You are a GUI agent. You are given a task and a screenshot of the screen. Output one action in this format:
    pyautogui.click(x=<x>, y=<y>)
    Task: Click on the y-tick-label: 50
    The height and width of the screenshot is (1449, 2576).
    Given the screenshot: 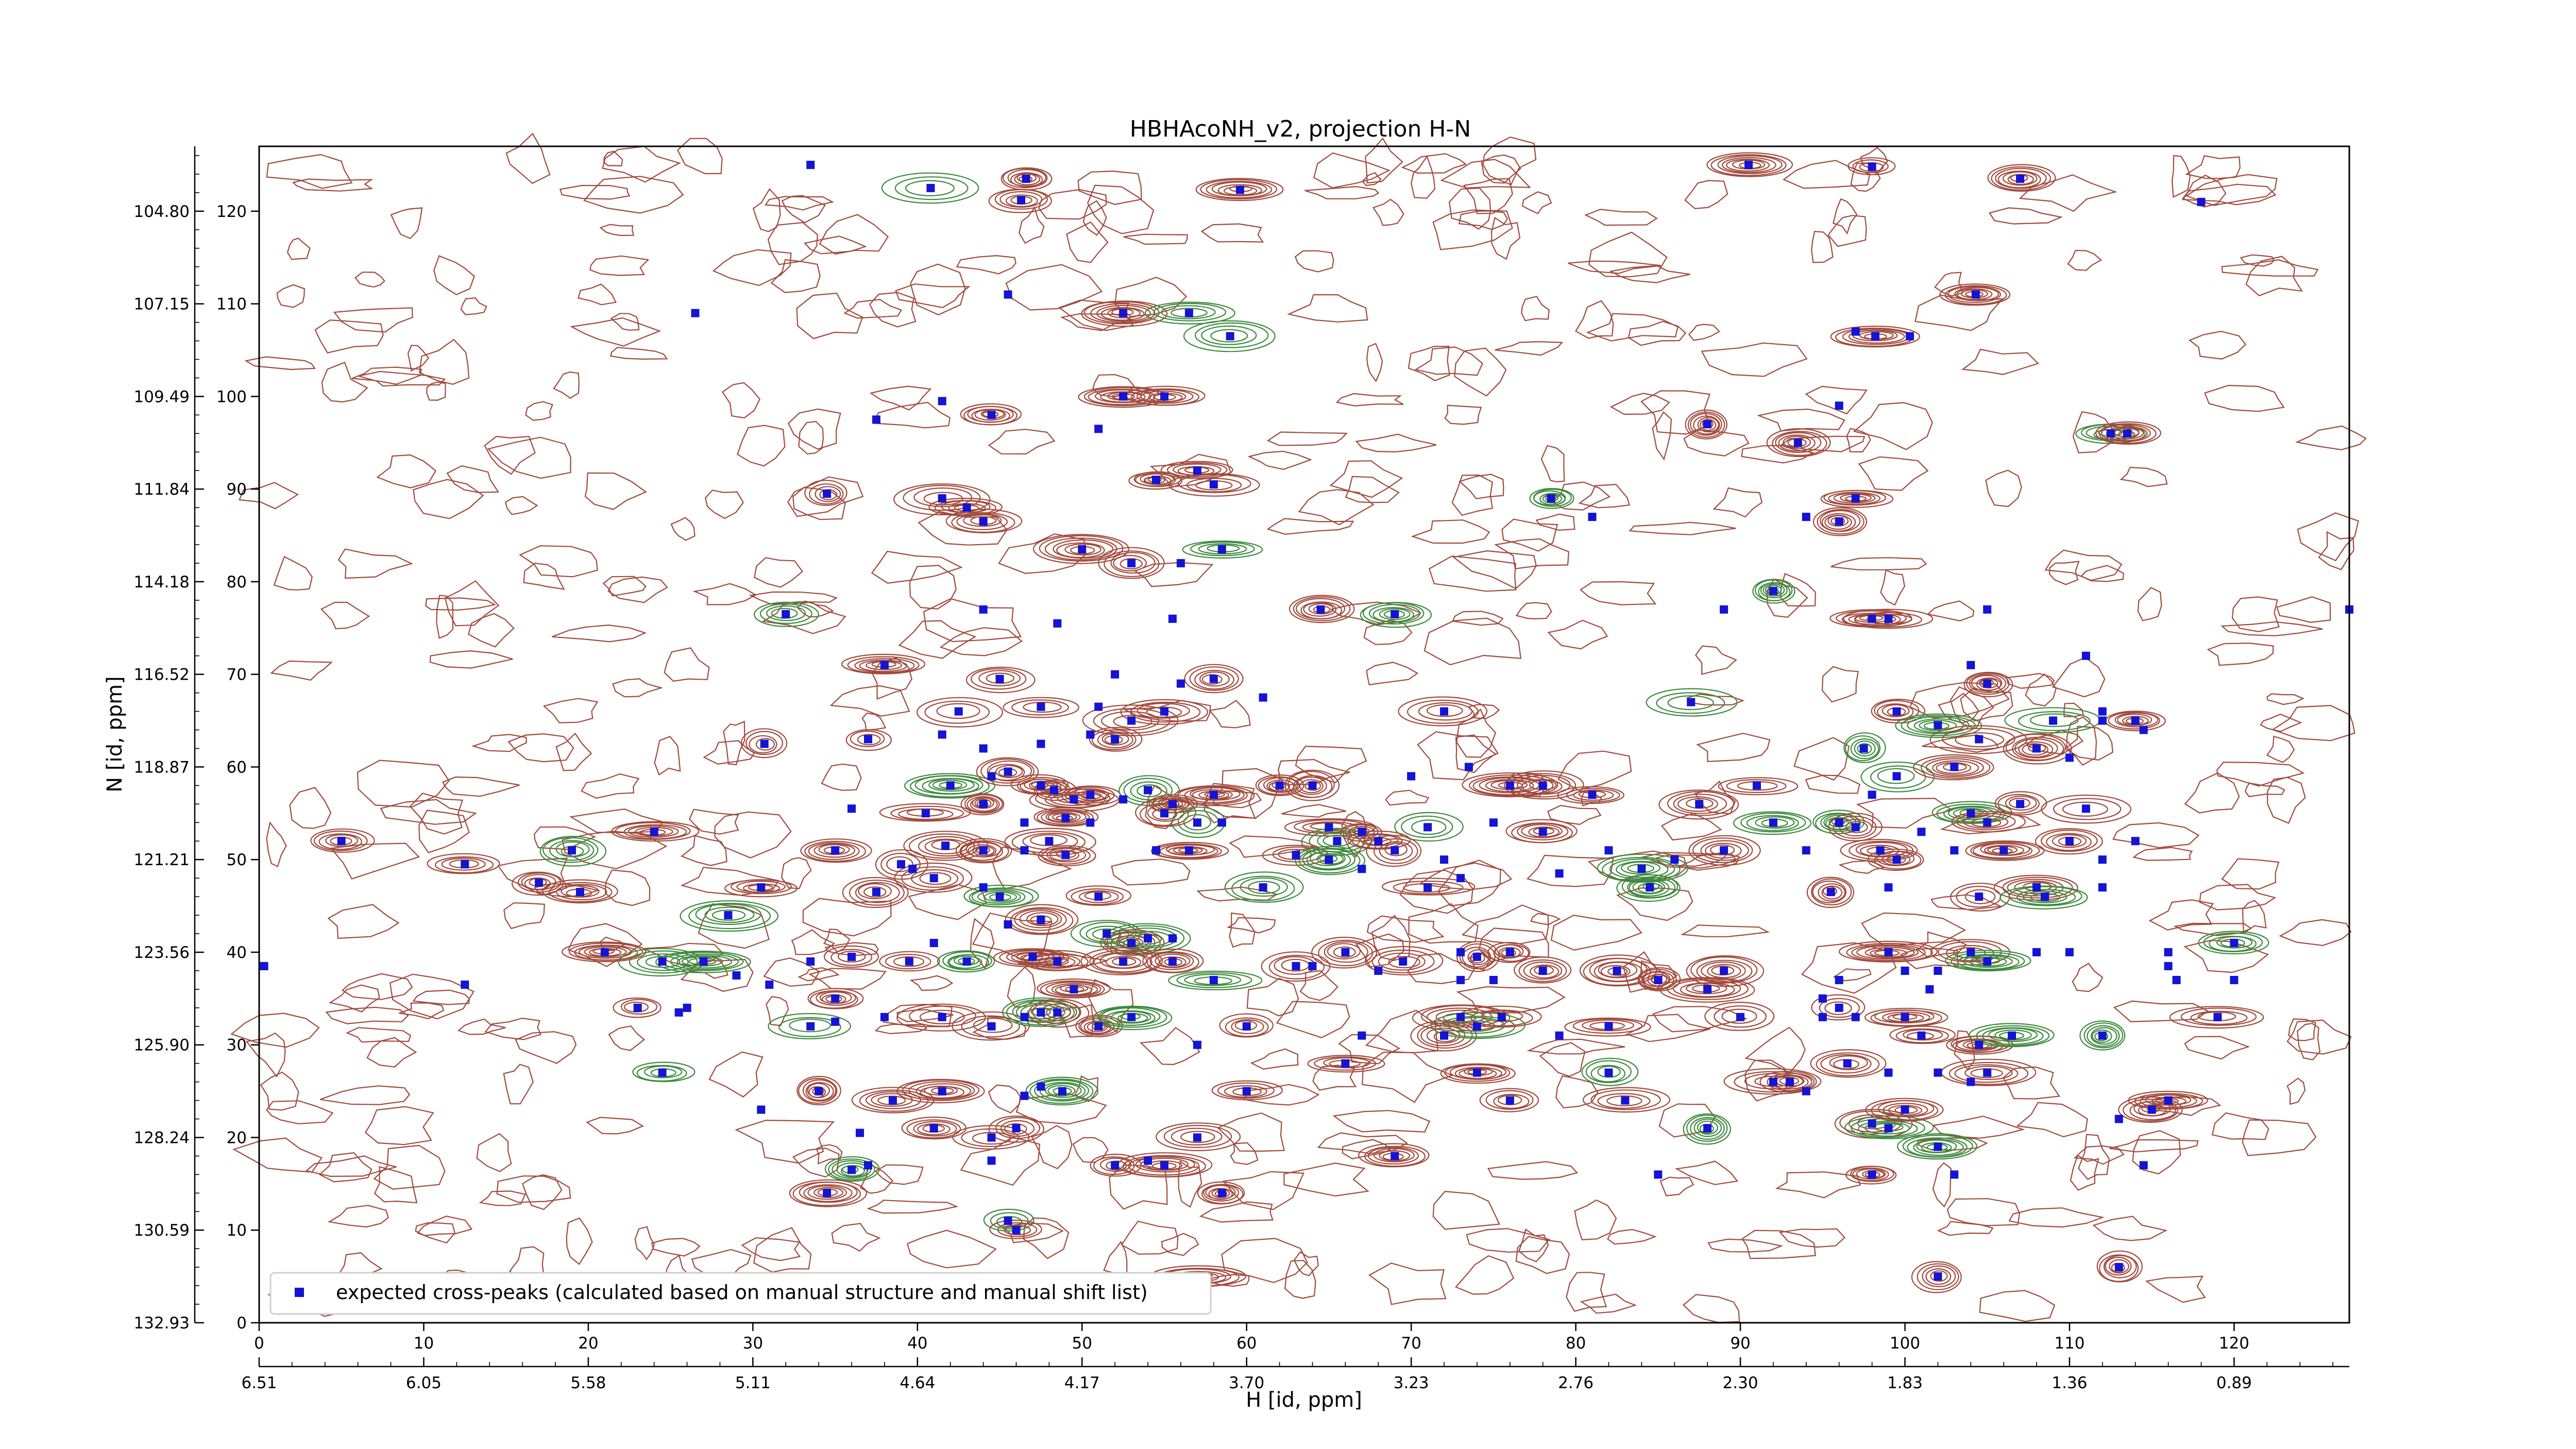 What is the action you would take?
    pyautogui.click(x=237, y=860)
    